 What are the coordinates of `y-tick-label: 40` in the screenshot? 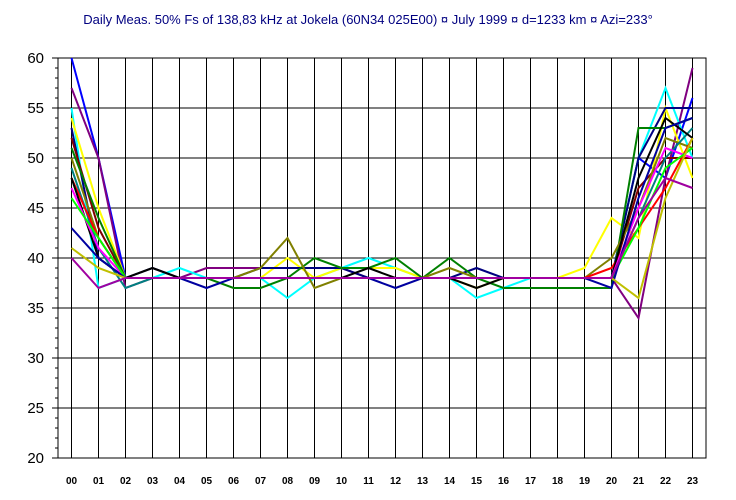 It's located at (35, 258).